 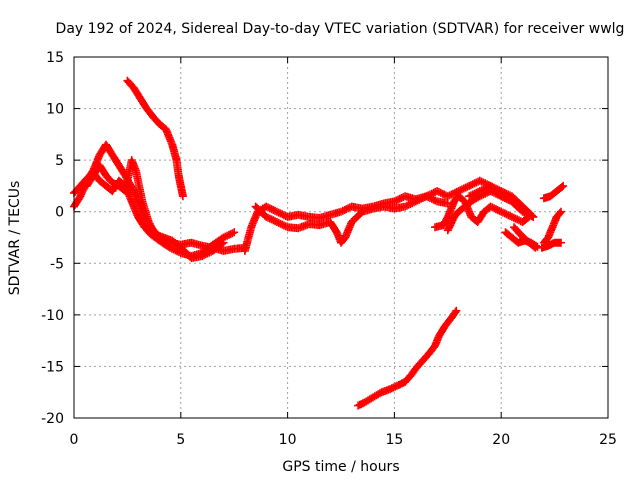 What do you see at coordinates (180, 440) in the screenshot?
I see `x-tick-label: 5` at bounding box center [180, 440].